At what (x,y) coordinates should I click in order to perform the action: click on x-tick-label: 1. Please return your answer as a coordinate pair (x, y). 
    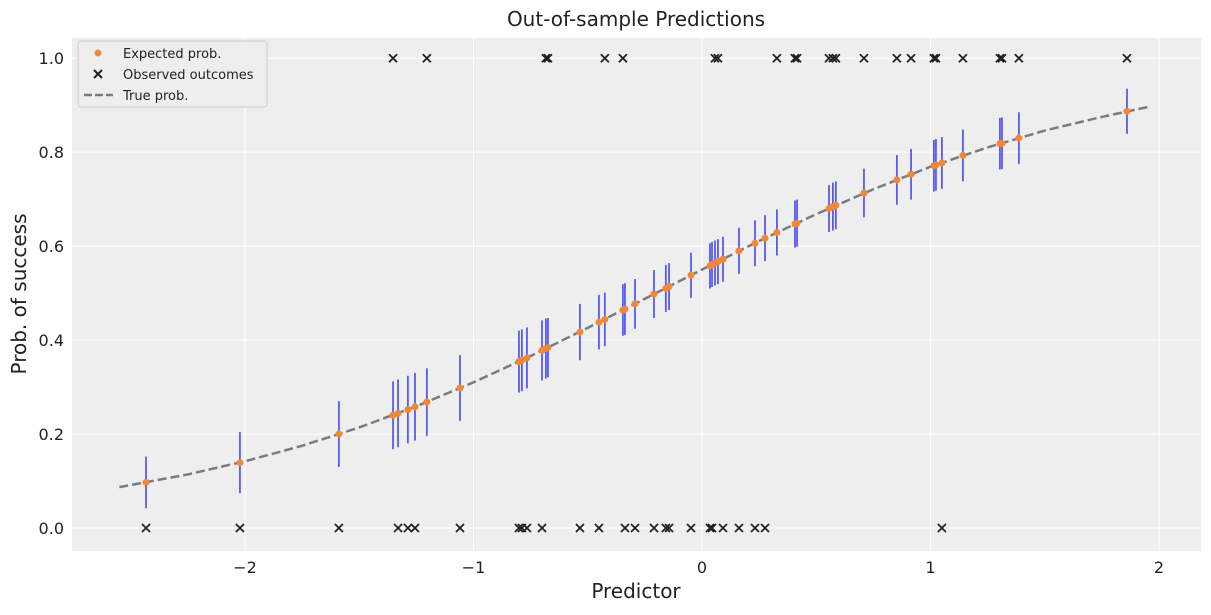
    Looking at the image, I should click on (930, 567).